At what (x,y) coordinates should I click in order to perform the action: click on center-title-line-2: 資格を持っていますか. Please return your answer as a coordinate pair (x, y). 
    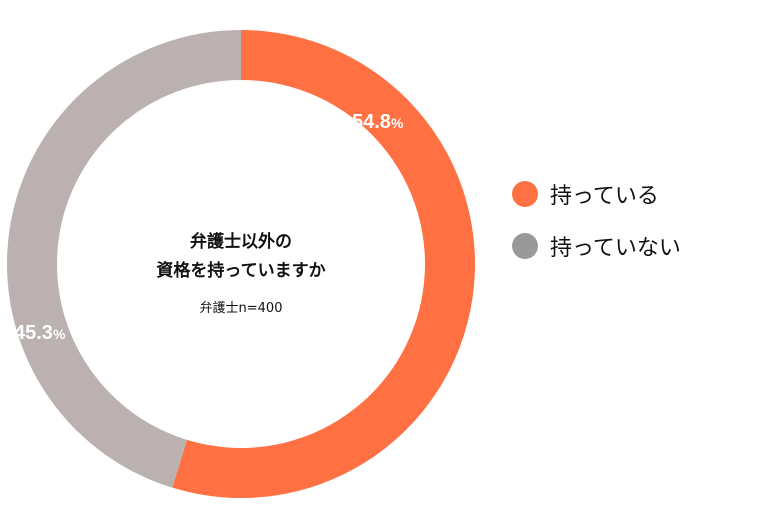
    Looking at the image, I should click on (240, 270).